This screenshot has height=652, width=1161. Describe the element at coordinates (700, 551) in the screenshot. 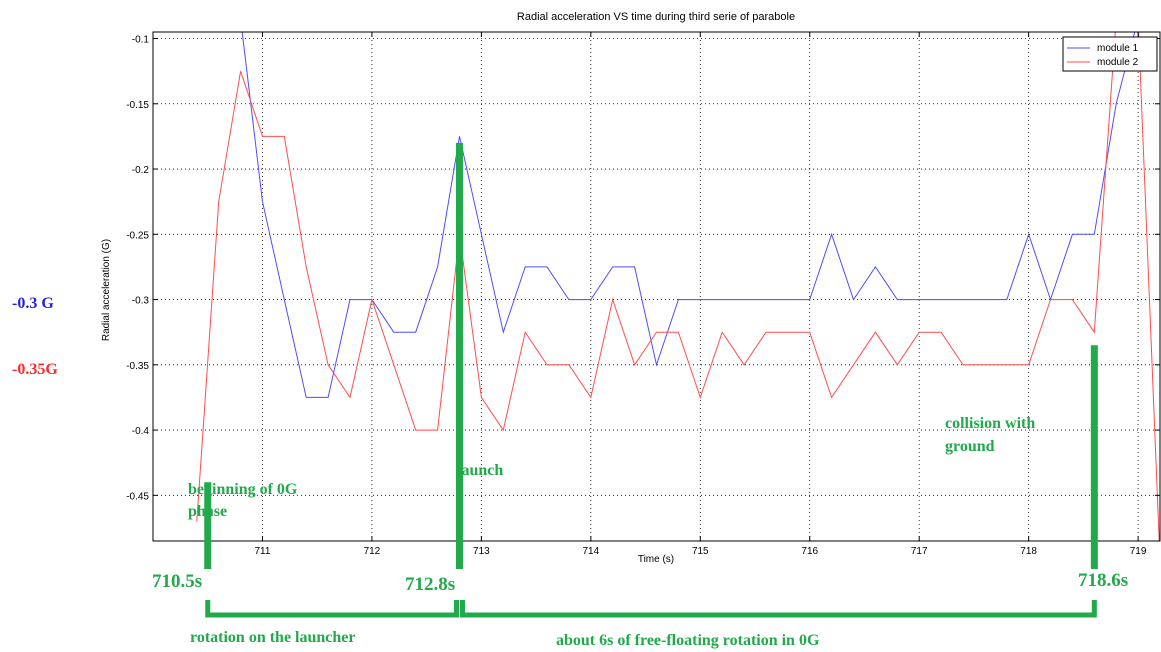

I see `x-tick-label: 715` at that location.